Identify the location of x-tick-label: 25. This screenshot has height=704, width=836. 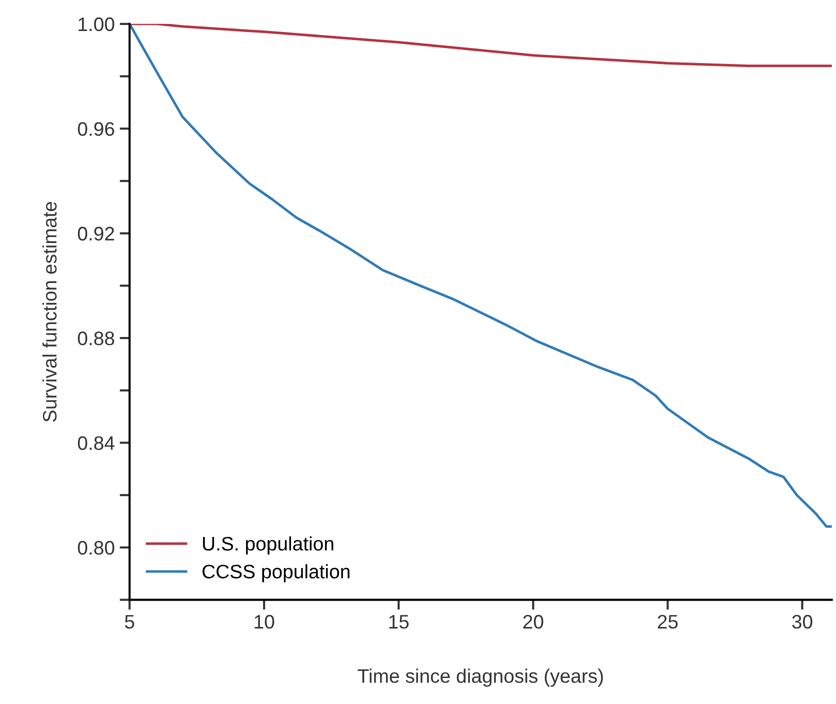
(668, 621).